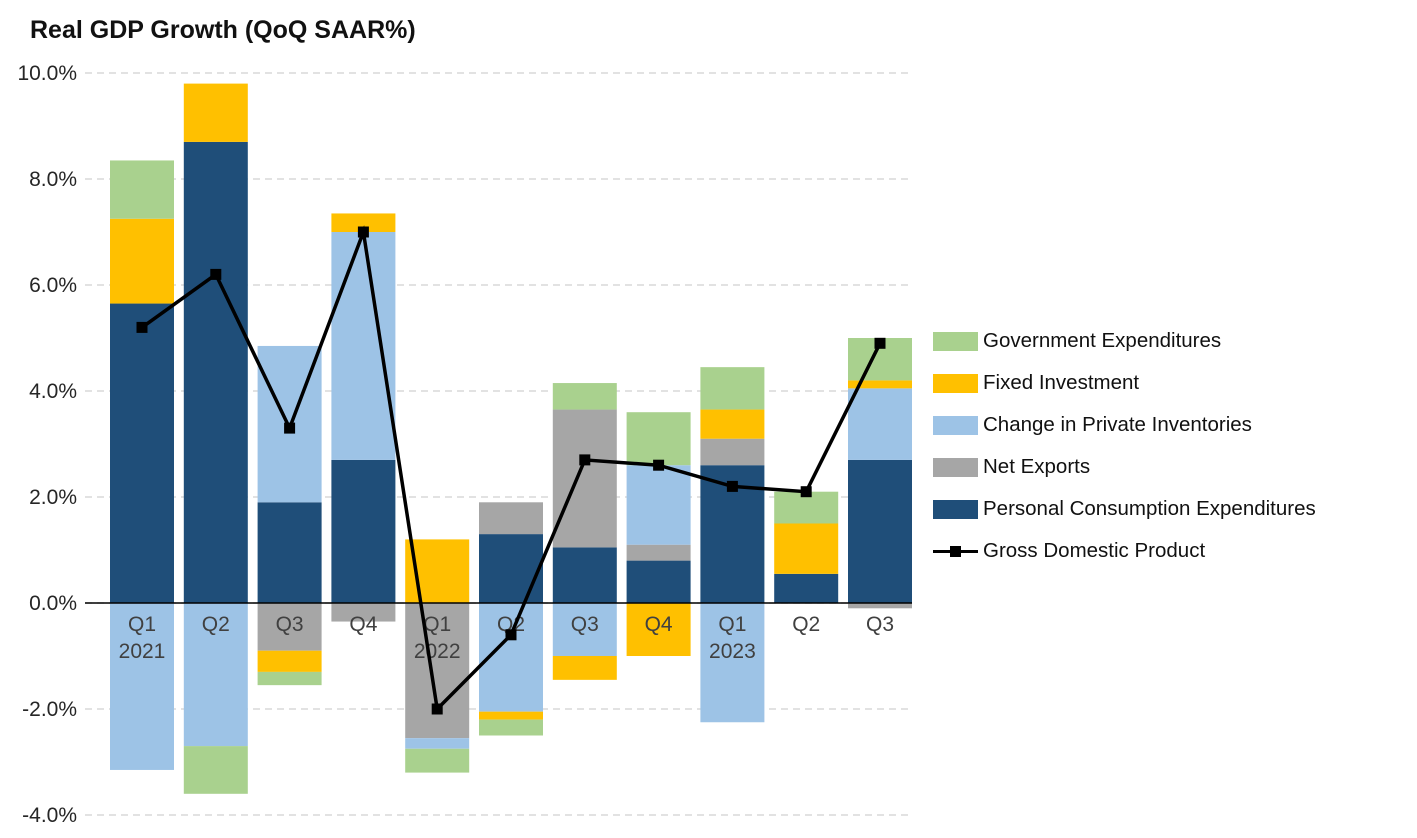 The image size is (1417, 838). Describe the element at coordinates (1149, 508) in the screenshot. I see `legend-label: Personal Consumption Expenditures` at that location.